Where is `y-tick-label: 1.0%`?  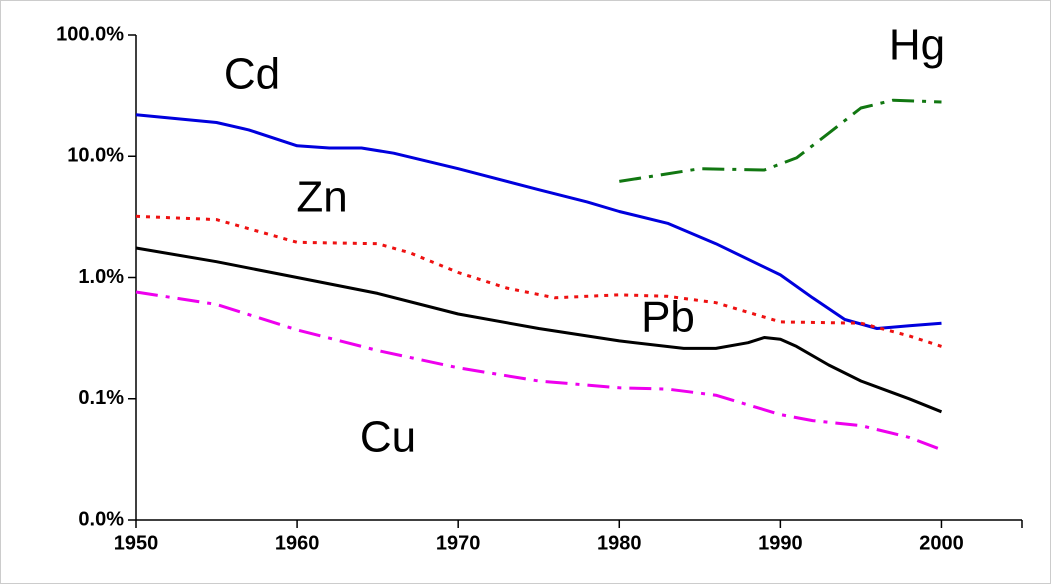 y-tick-label: 1.0% is located at coordinates (101, 277).